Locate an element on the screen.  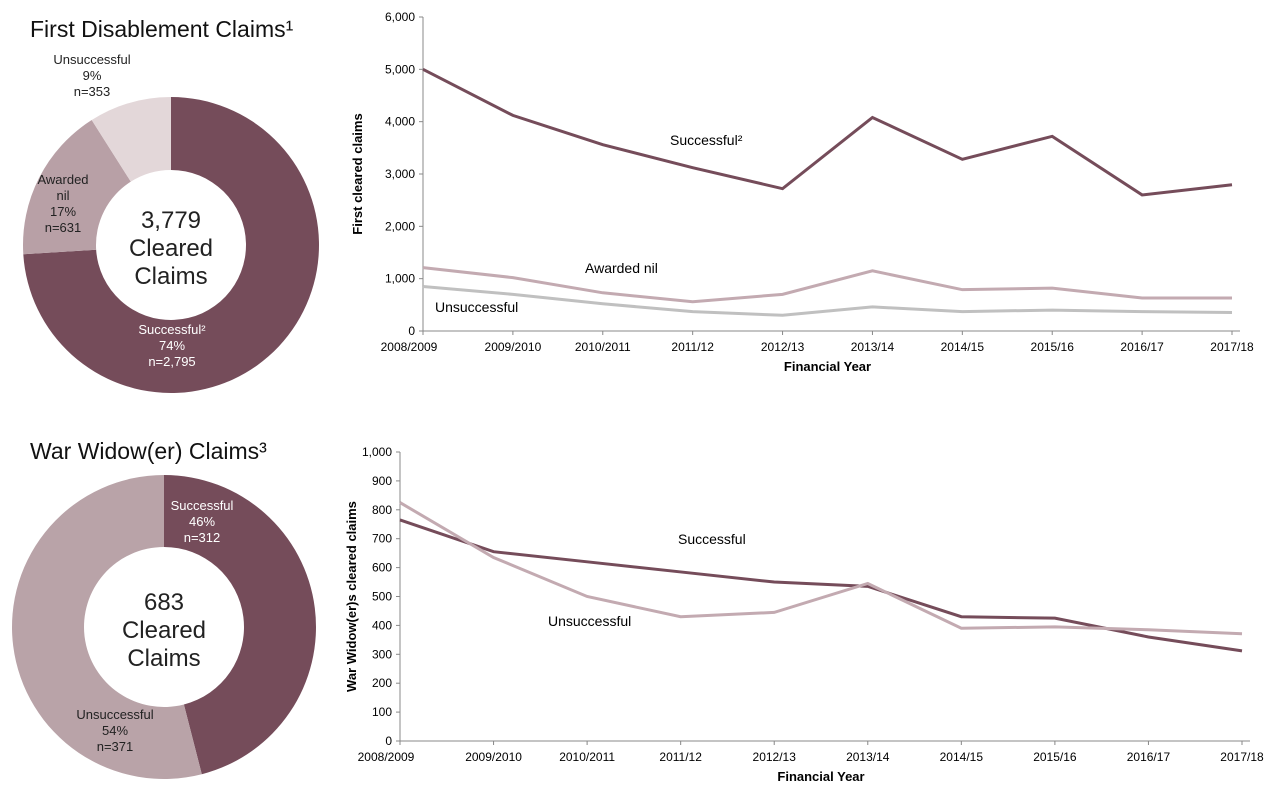
series-label: Successful² is located at coordinates (706, 140).